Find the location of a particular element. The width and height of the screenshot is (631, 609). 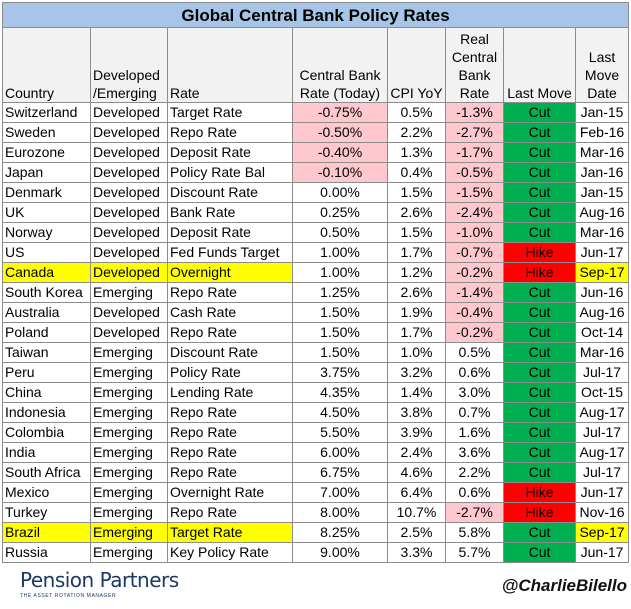

cell-last-move-date: Jan-15 is located at coordinates (602, 192).